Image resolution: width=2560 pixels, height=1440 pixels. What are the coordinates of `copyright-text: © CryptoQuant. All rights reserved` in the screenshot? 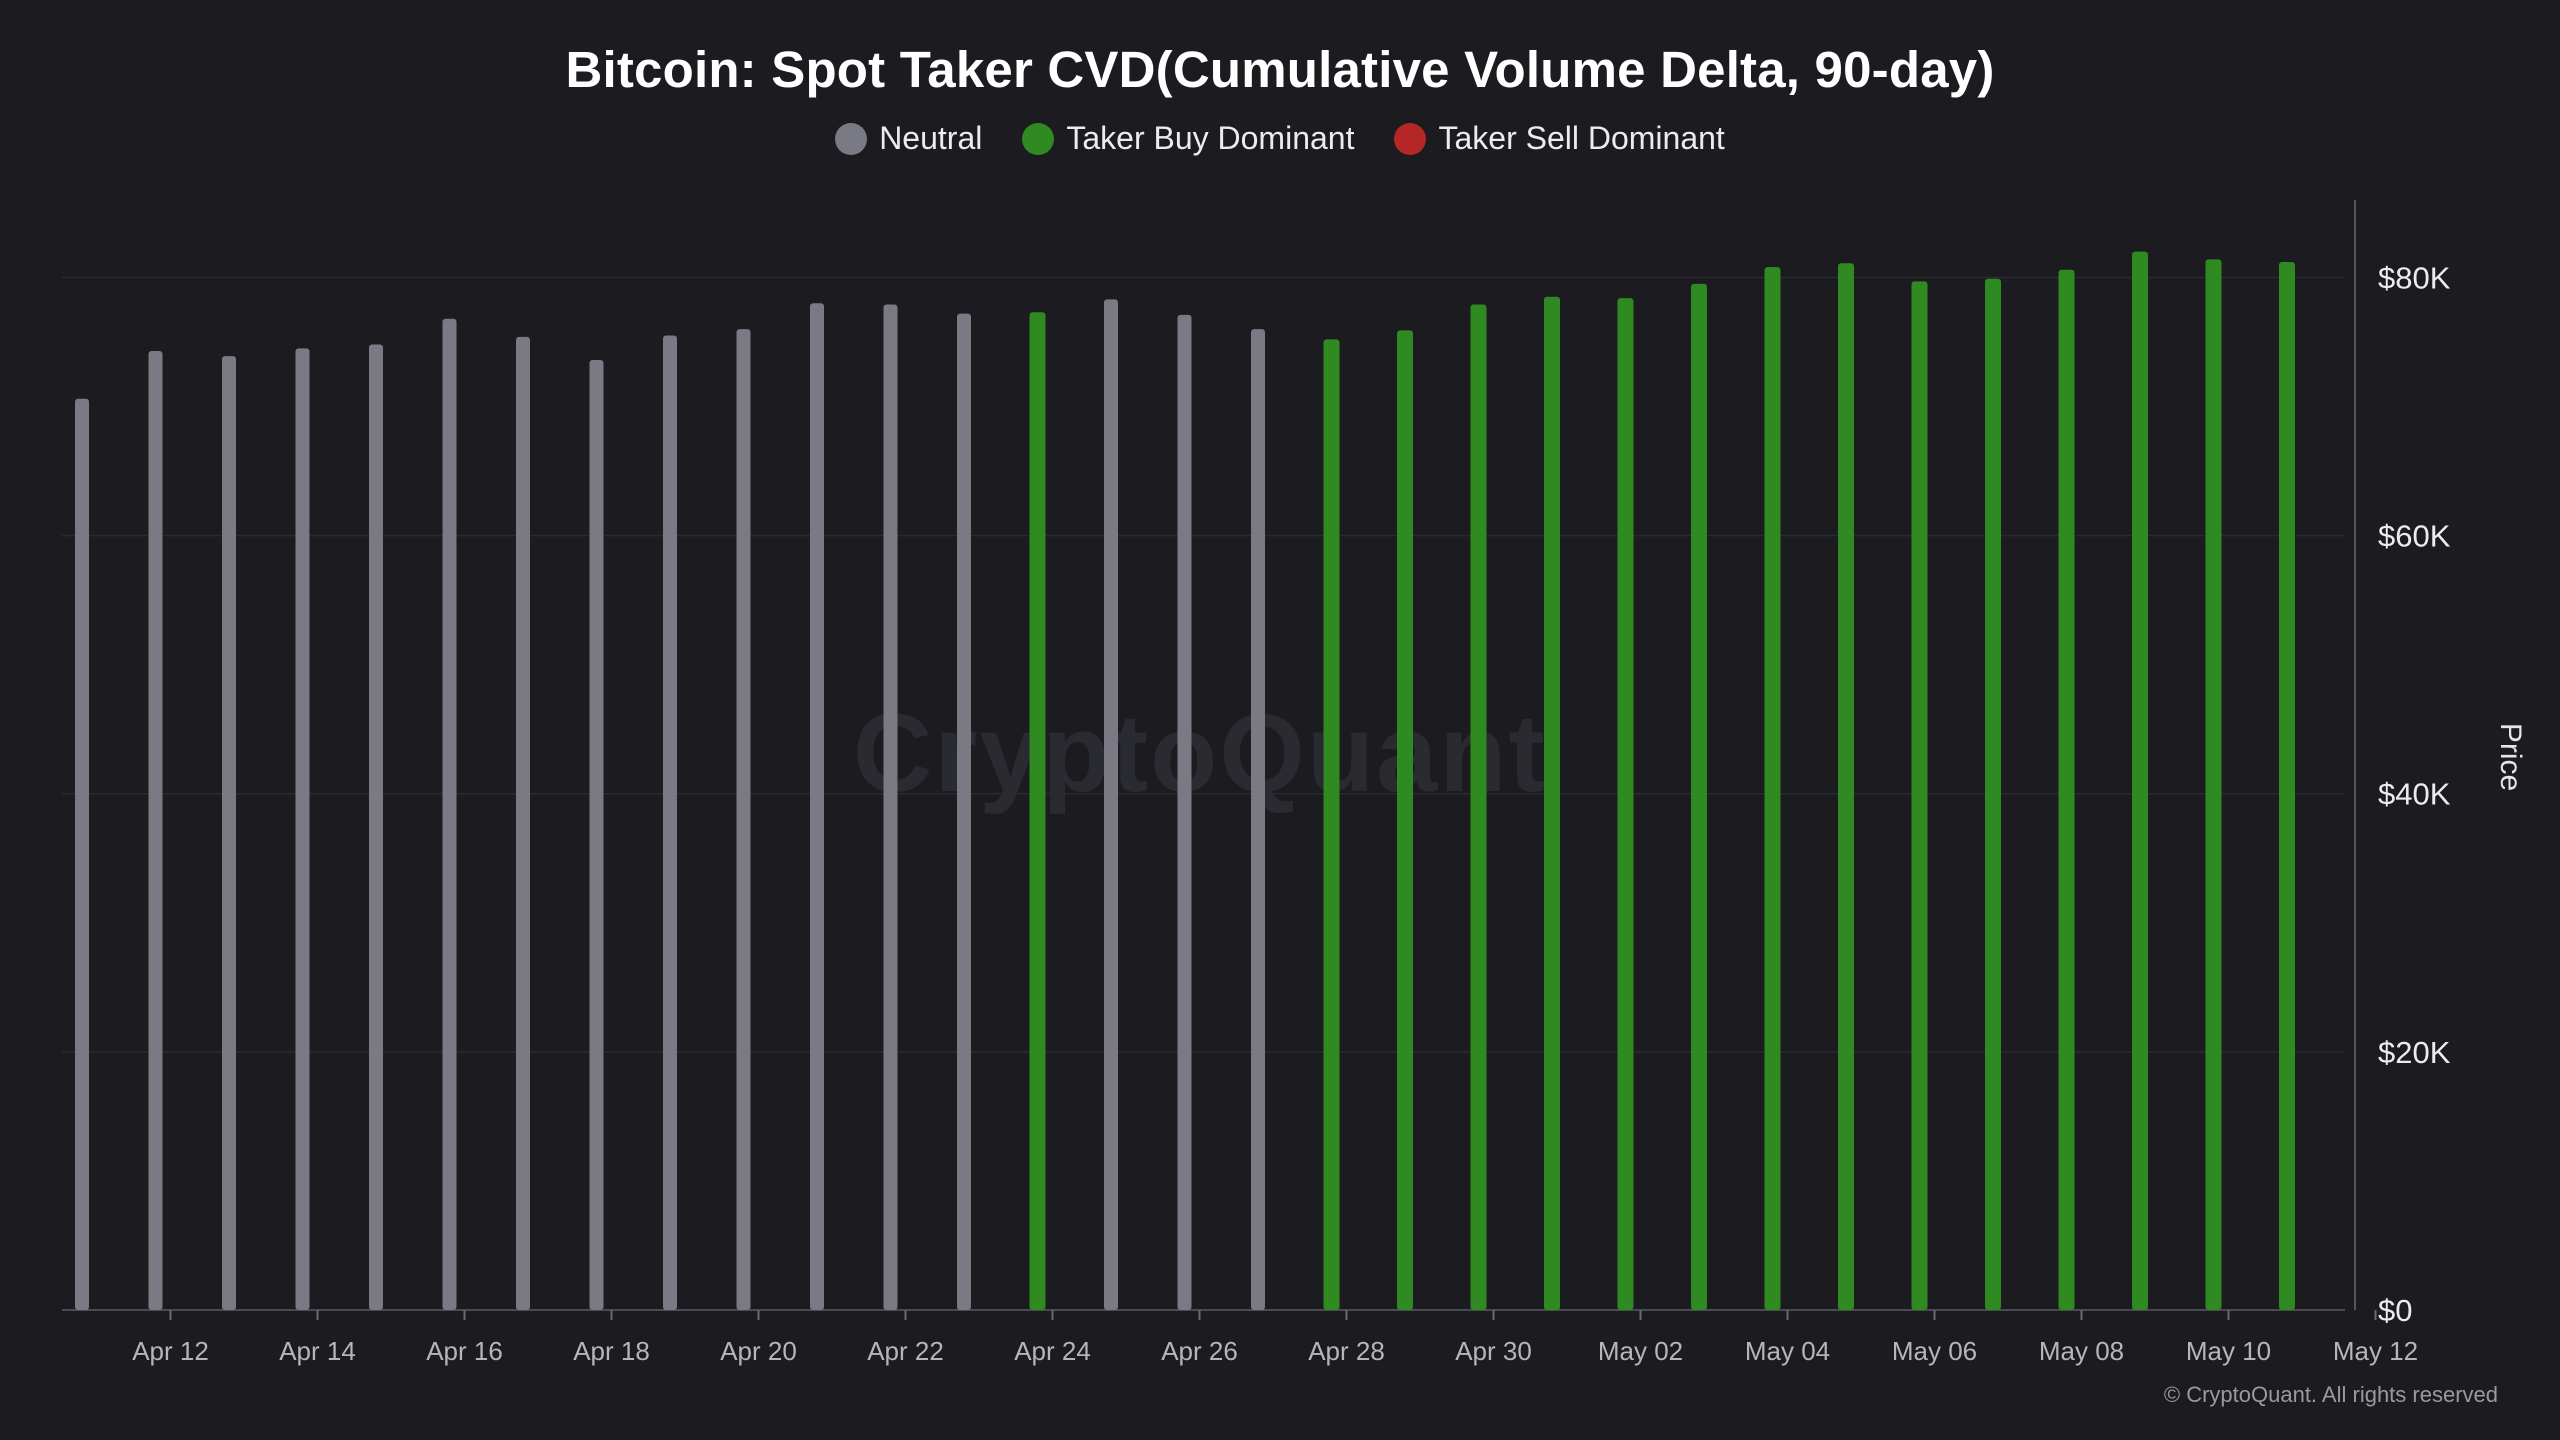 It's located at (2330, 1394).